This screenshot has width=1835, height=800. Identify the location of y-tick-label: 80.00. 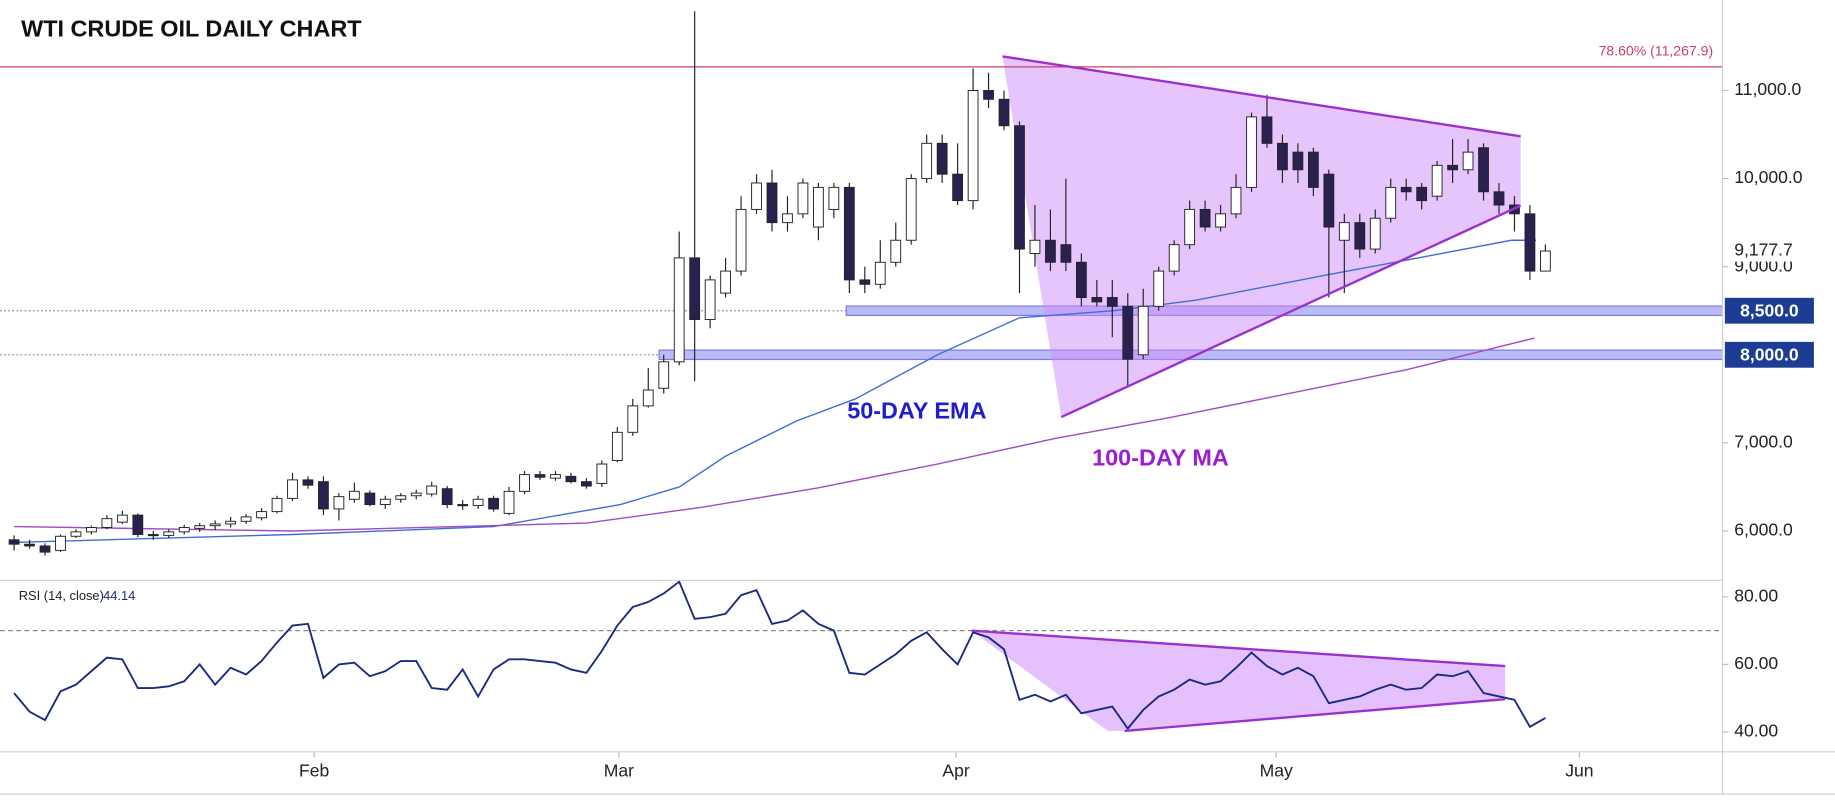
(1756, 595).